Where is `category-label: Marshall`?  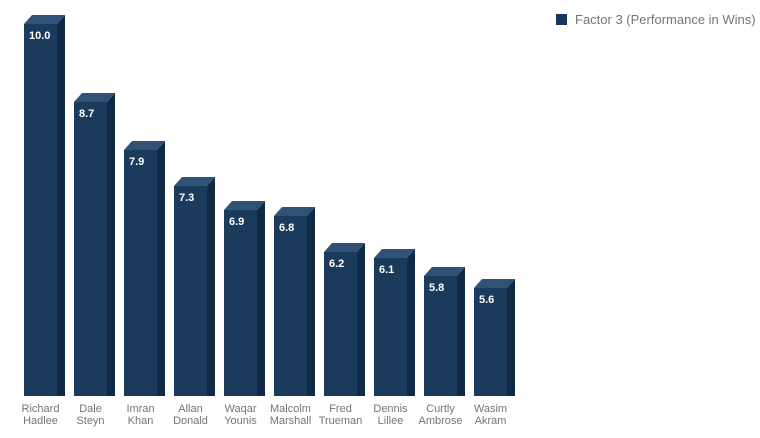 category-label: Marshall is located at coordinates (291, 421).